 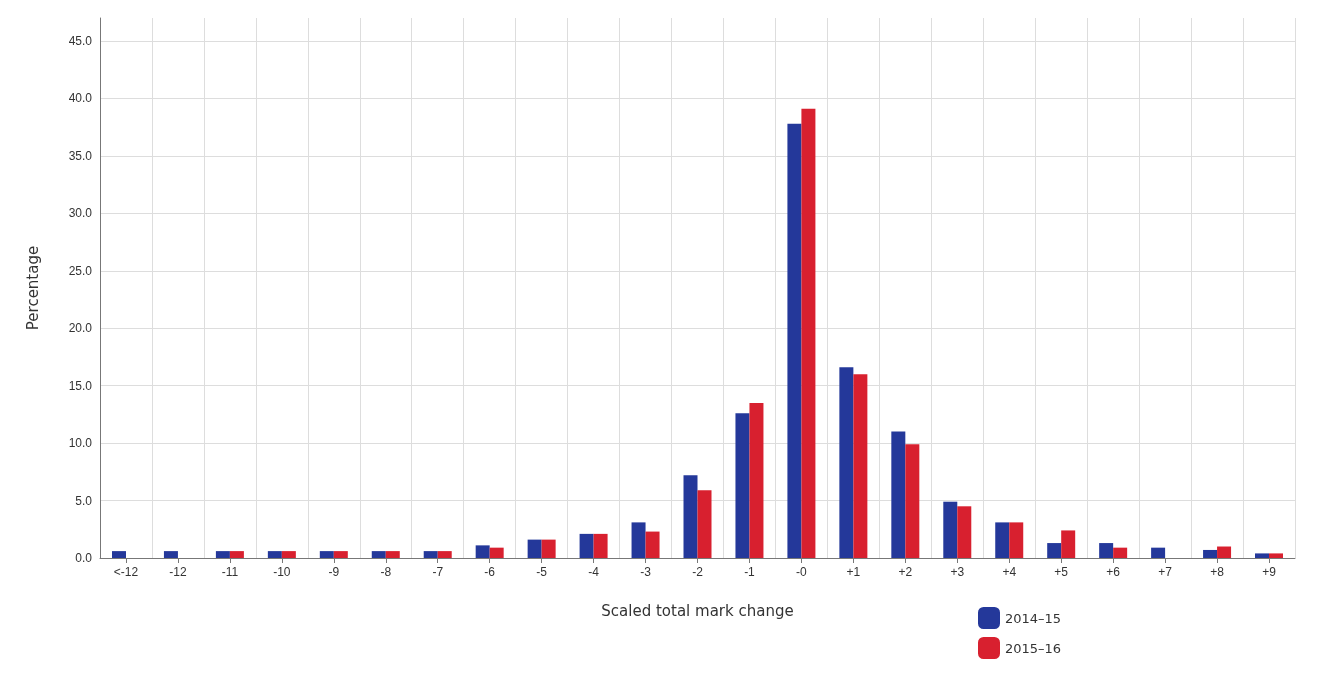 I want to click on x-tick-label: +7, so click(x=1165, y=572).